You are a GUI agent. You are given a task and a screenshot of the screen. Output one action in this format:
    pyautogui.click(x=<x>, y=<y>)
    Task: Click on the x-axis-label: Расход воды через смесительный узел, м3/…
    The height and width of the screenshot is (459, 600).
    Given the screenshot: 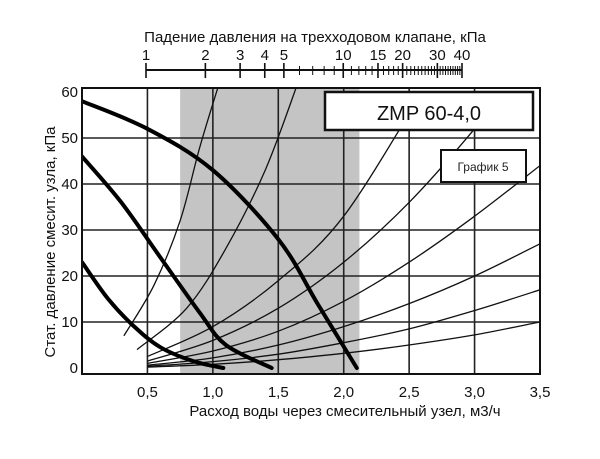 What is the action you would take?
    pyautogui.click(x=344, y=411)
    